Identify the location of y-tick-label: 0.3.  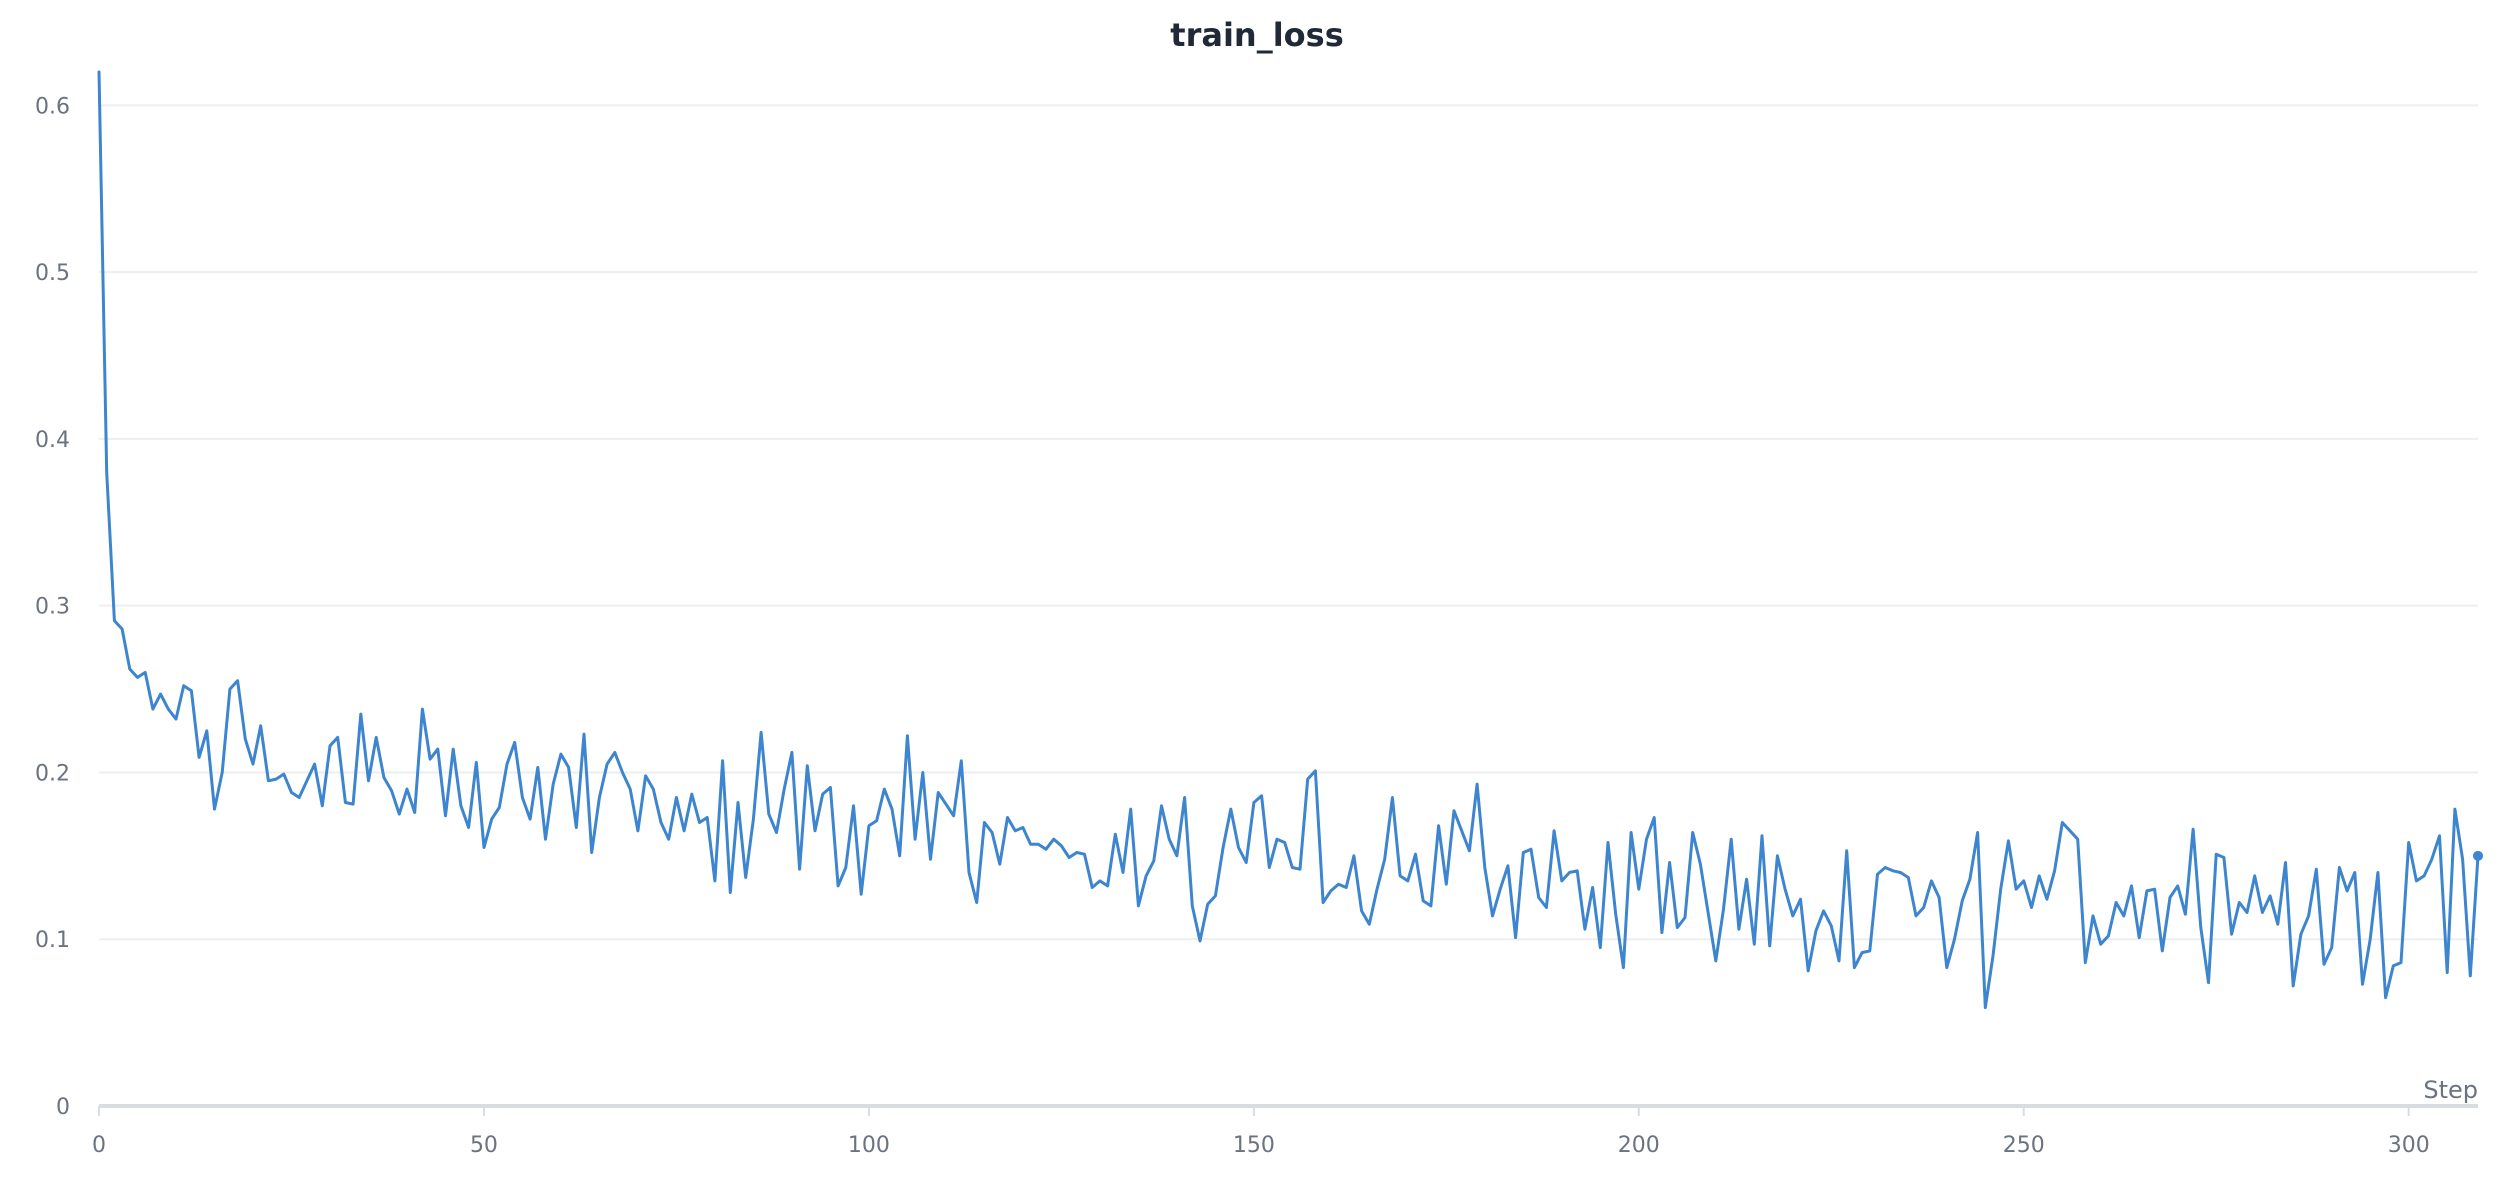
(52, 607).